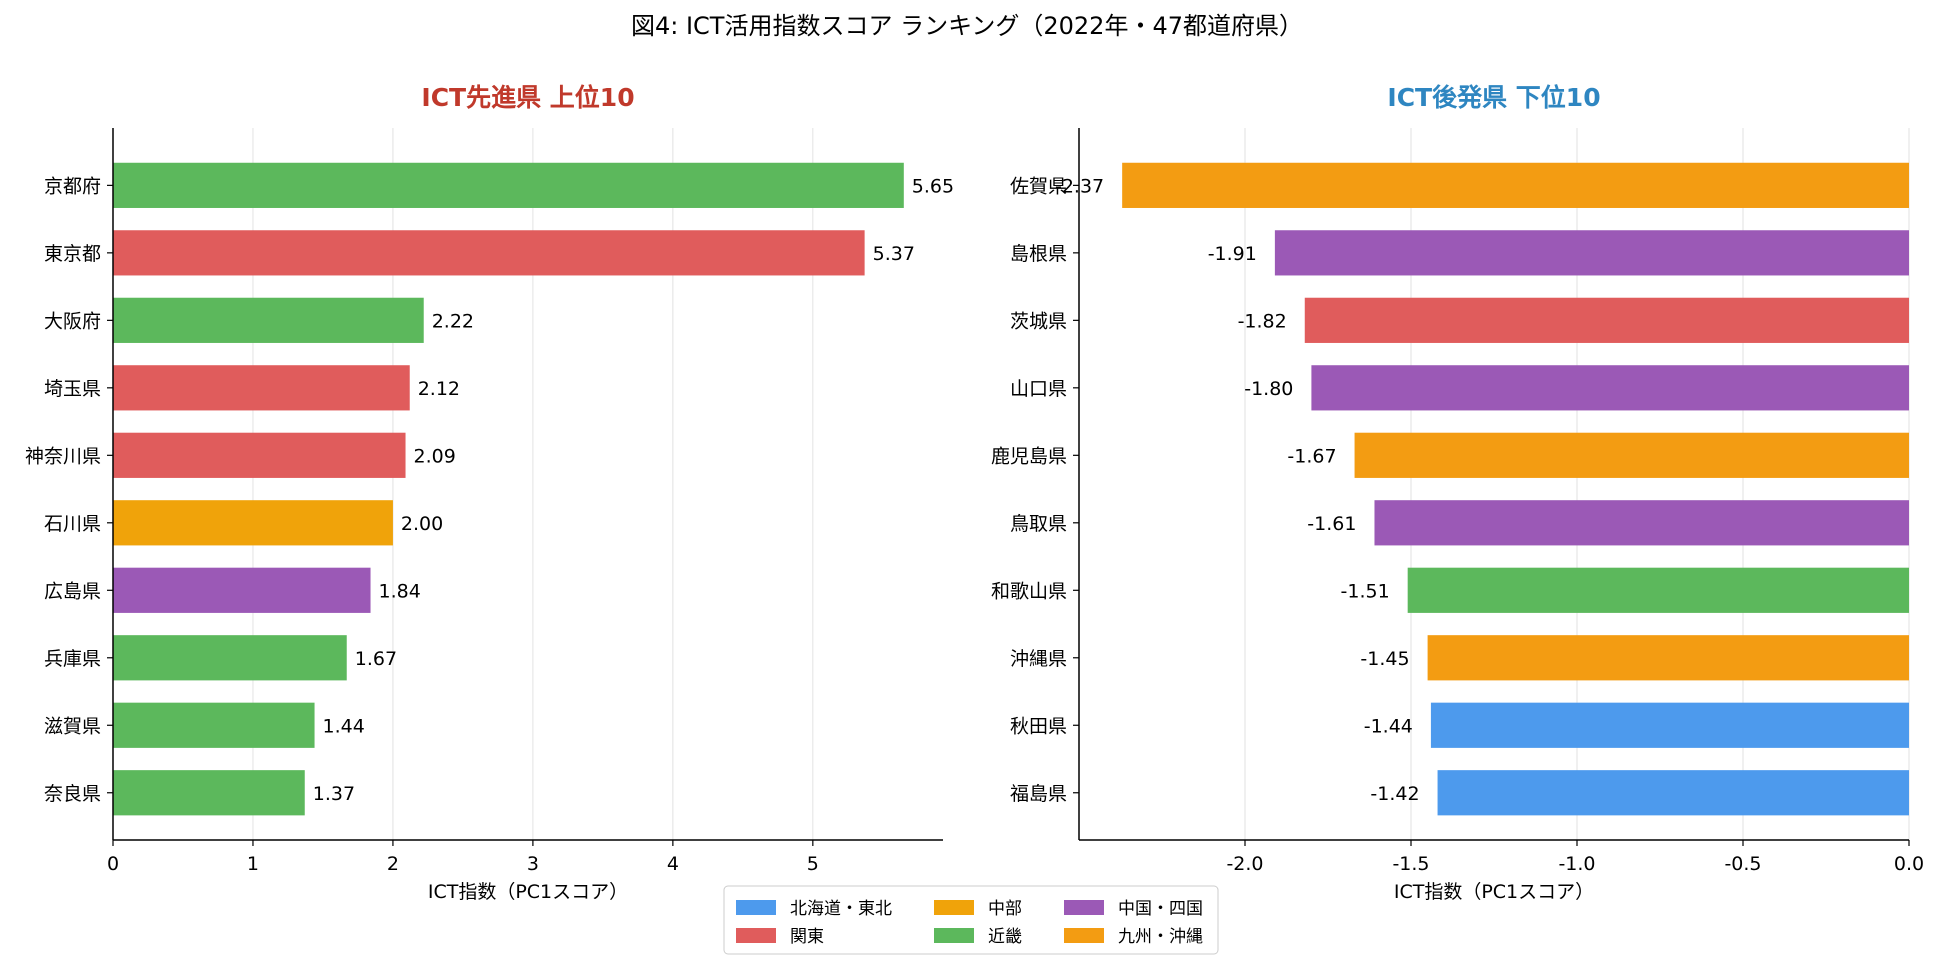 Image resolution: width=1935 pixels, height=965 pixels. Describe the element at coordinates (1244, 864) in the screenshot. I see `bottom-xtick-label: -2.0` at that location.